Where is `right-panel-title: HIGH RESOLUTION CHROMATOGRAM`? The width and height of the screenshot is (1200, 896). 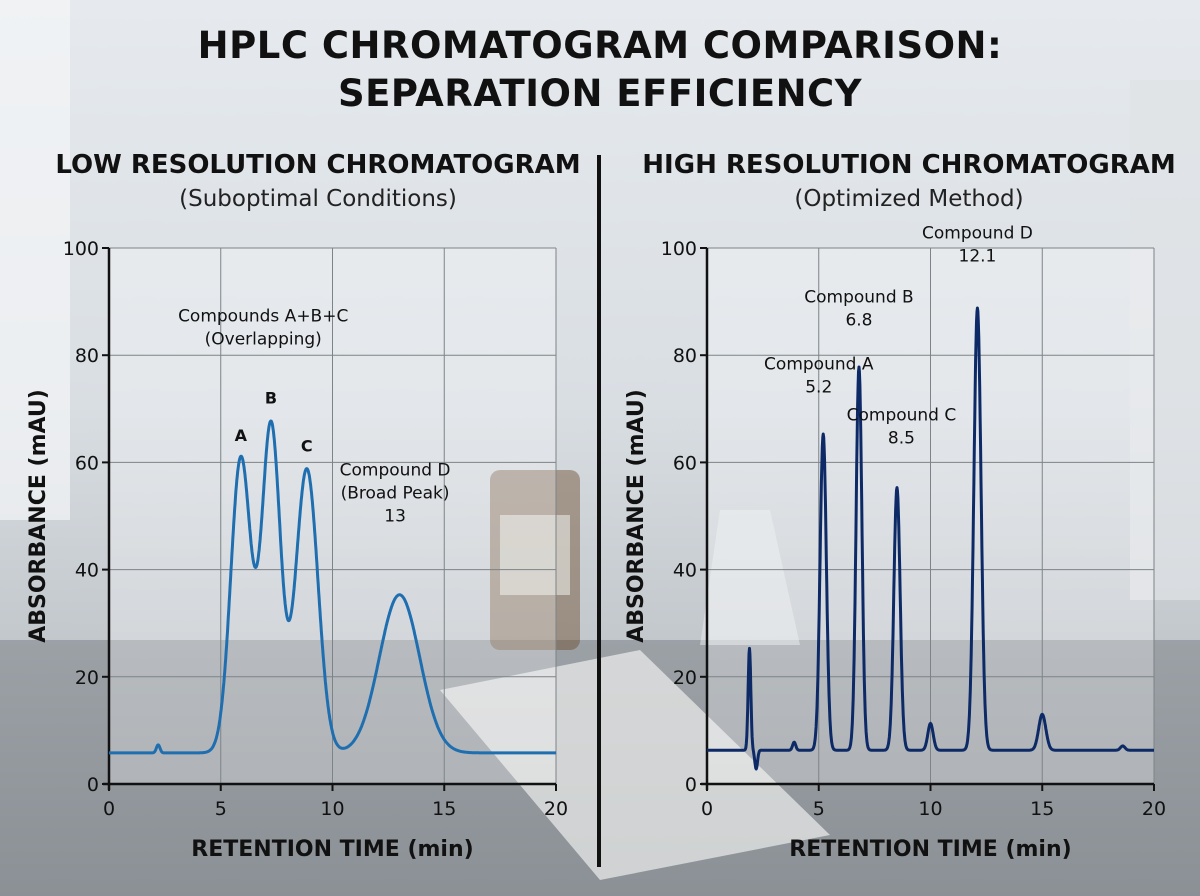 right-panel-title: HIGH RESOLUTION CHROMATOGRAM is located at coordinates (909, 165).